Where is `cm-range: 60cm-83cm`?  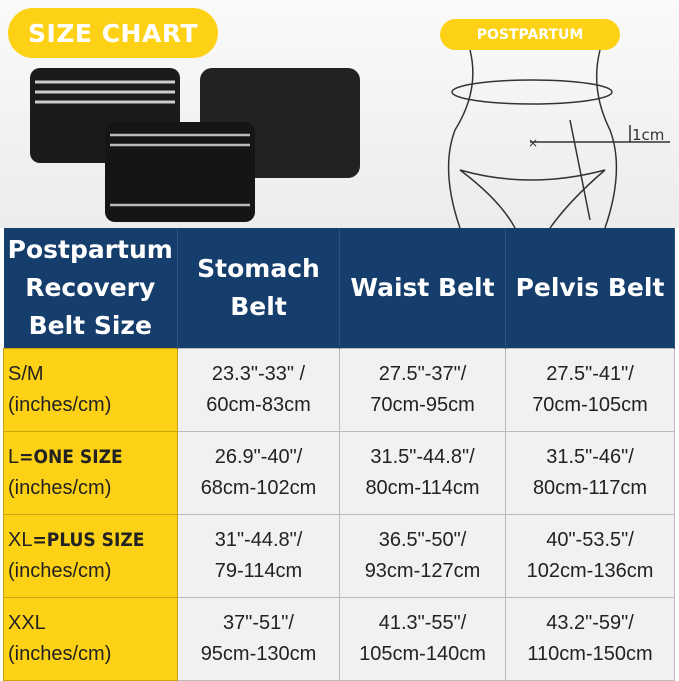 cm-range: 60cm-83cm is located at coordinates (258, 405).